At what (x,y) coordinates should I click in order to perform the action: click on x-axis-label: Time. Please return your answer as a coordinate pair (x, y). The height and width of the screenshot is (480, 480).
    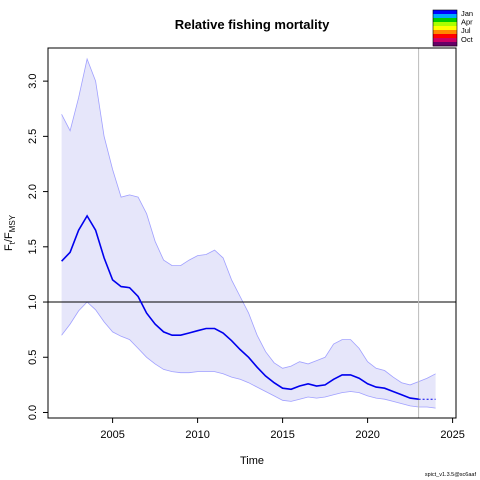
    Looking at the image, I should click on (252, 461).